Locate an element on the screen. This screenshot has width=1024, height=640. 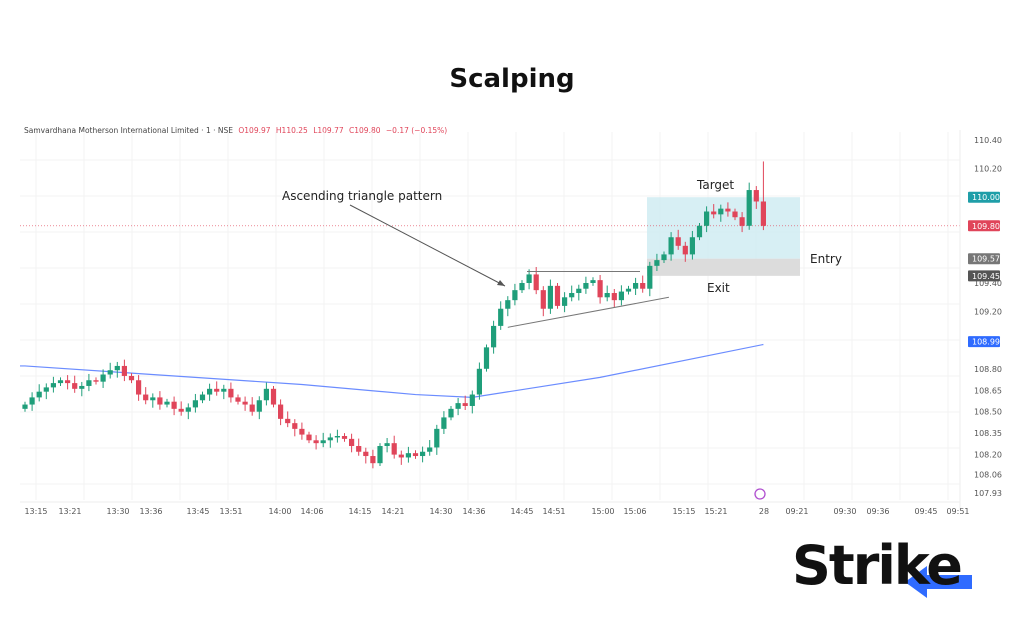
pattern-label: Ascending triangle pattern is located at coordinates (362, 196).